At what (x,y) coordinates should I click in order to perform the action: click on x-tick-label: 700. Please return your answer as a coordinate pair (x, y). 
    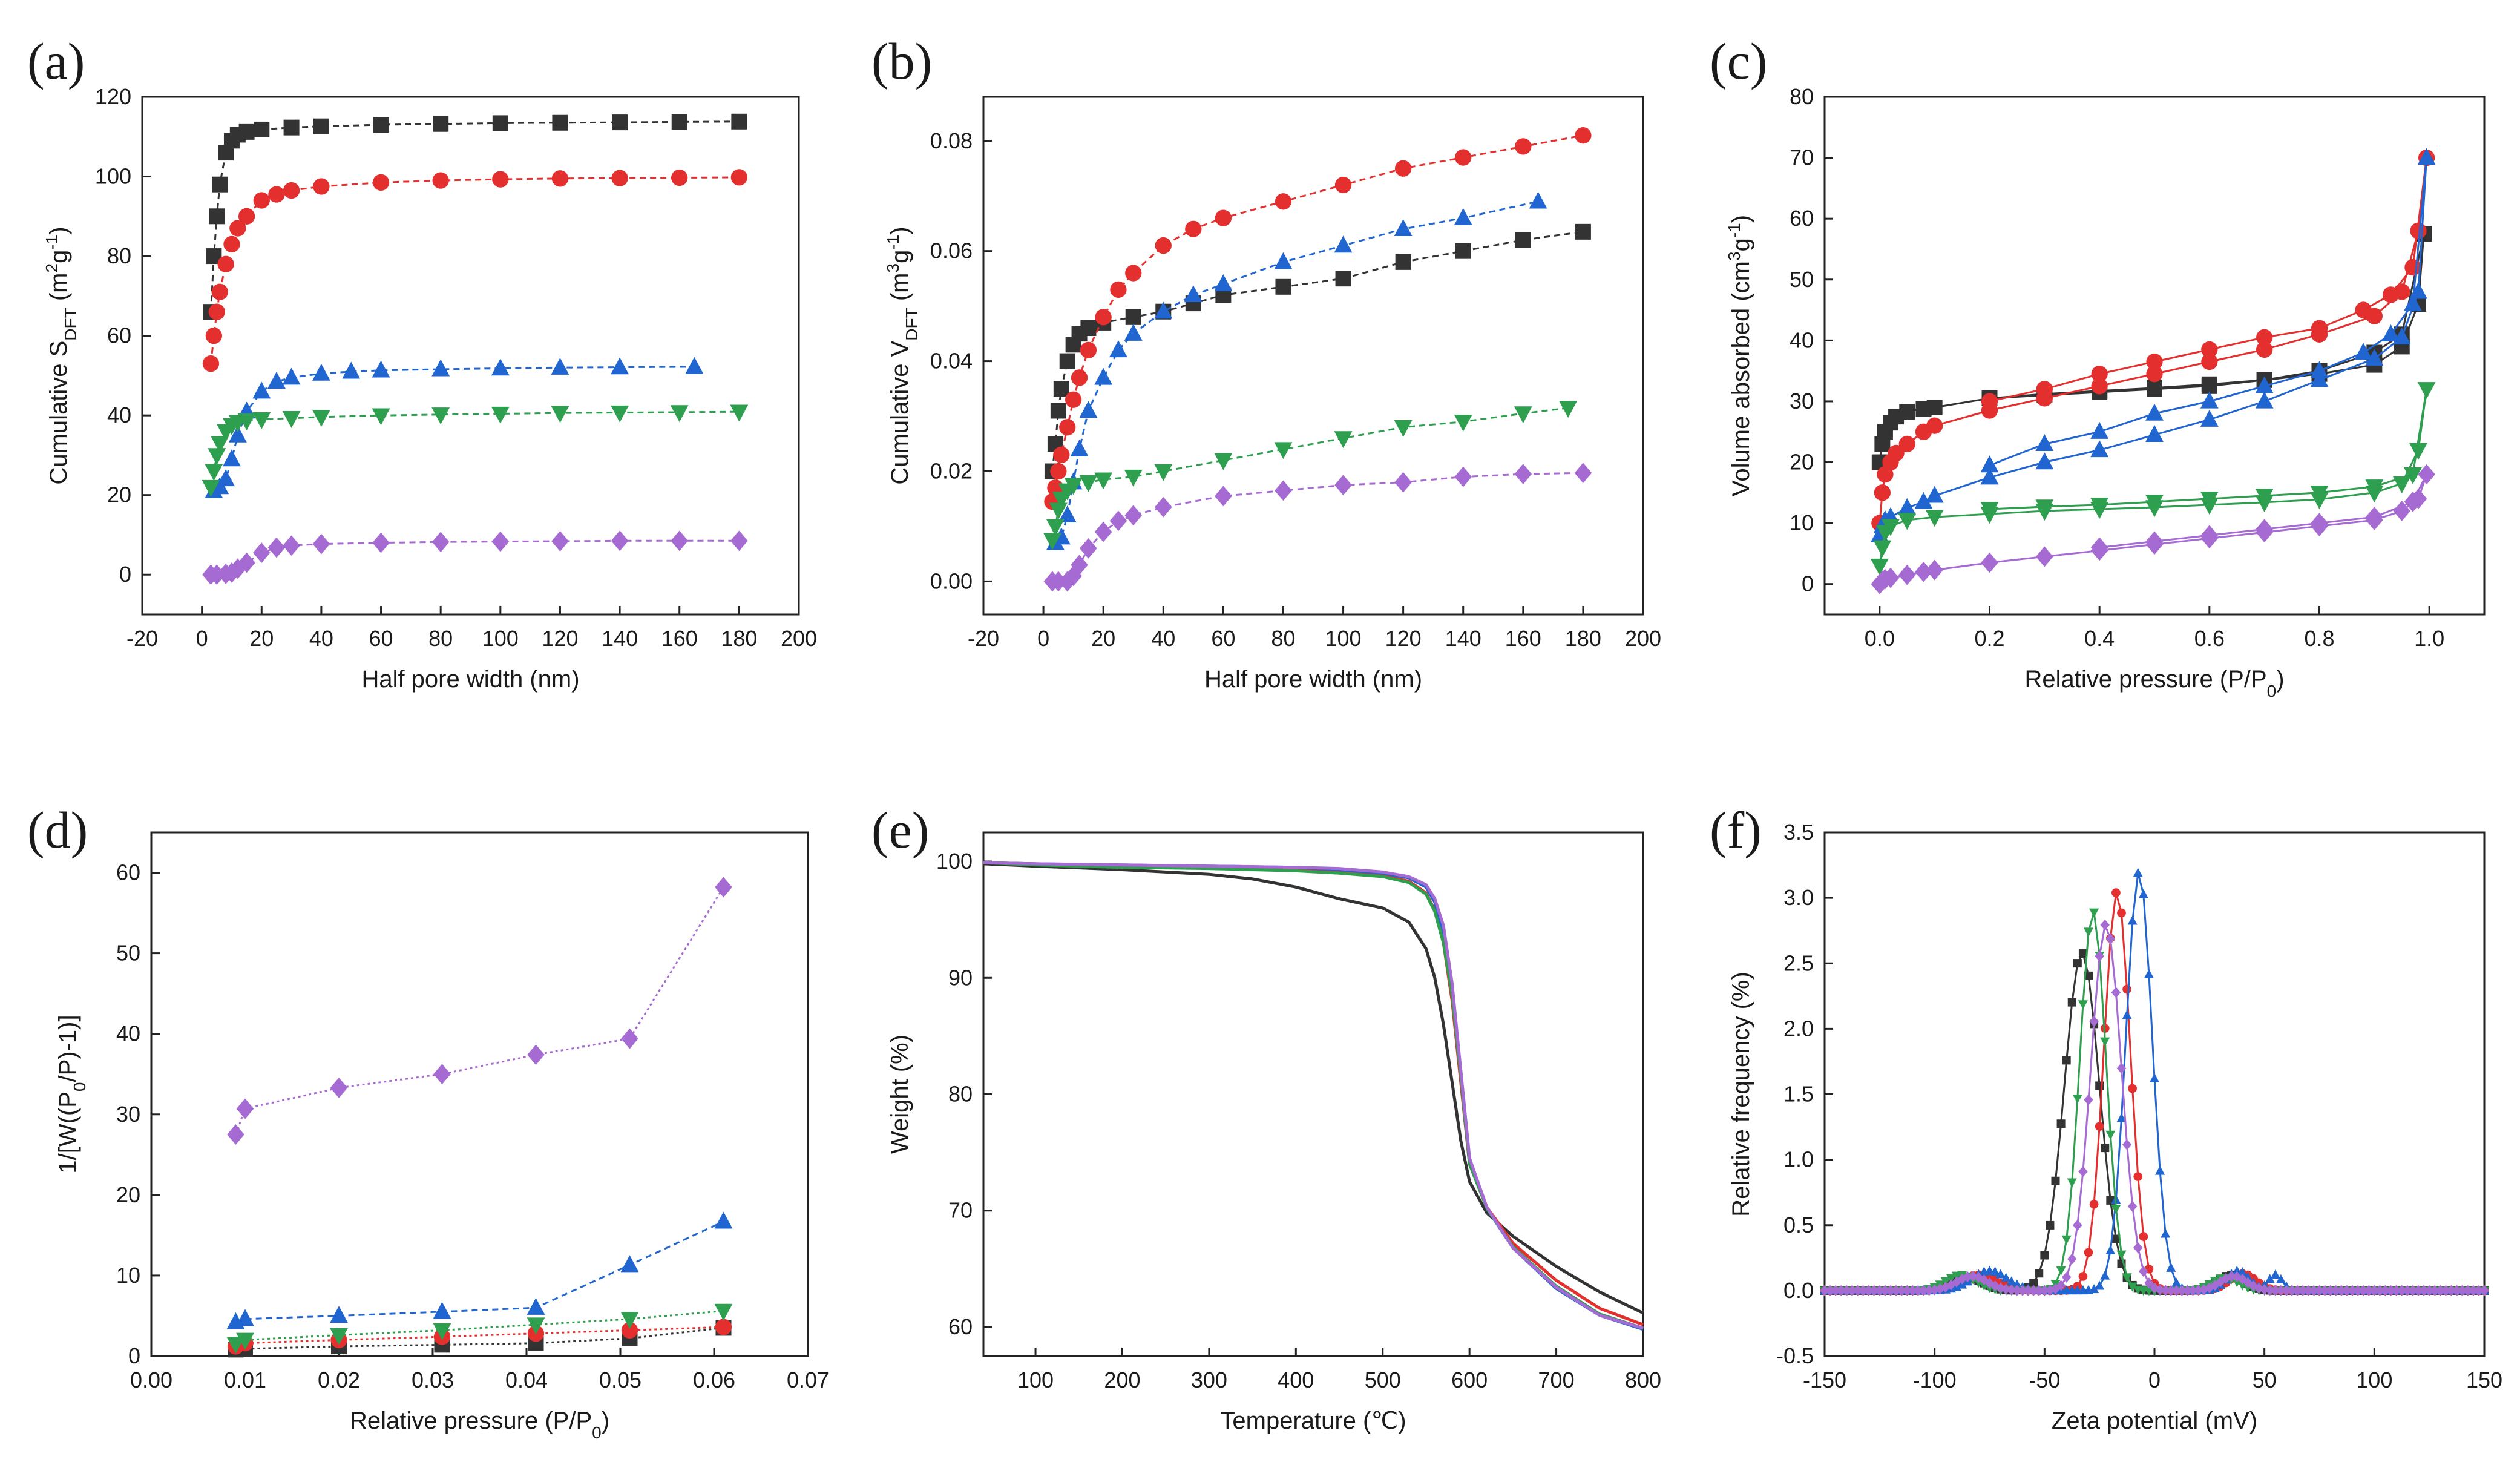
    Looking at the image, I should click on (1556, 1380).